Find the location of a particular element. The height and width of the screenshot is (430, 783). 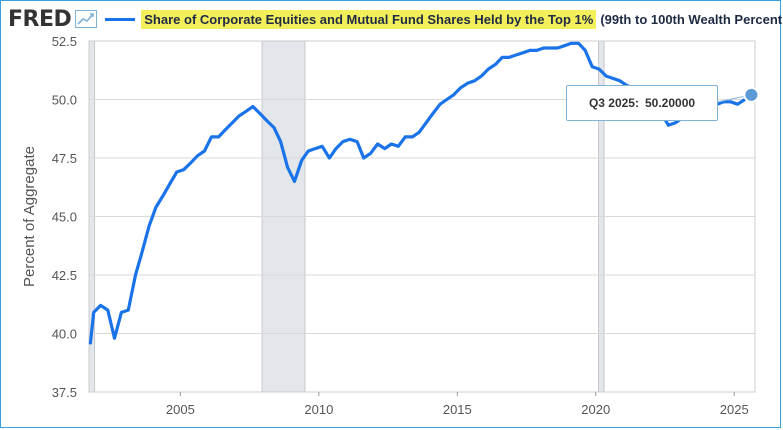

x-tick-labels: 2005 2010 2015 2020 2025 is located at coordinates (457, 404).